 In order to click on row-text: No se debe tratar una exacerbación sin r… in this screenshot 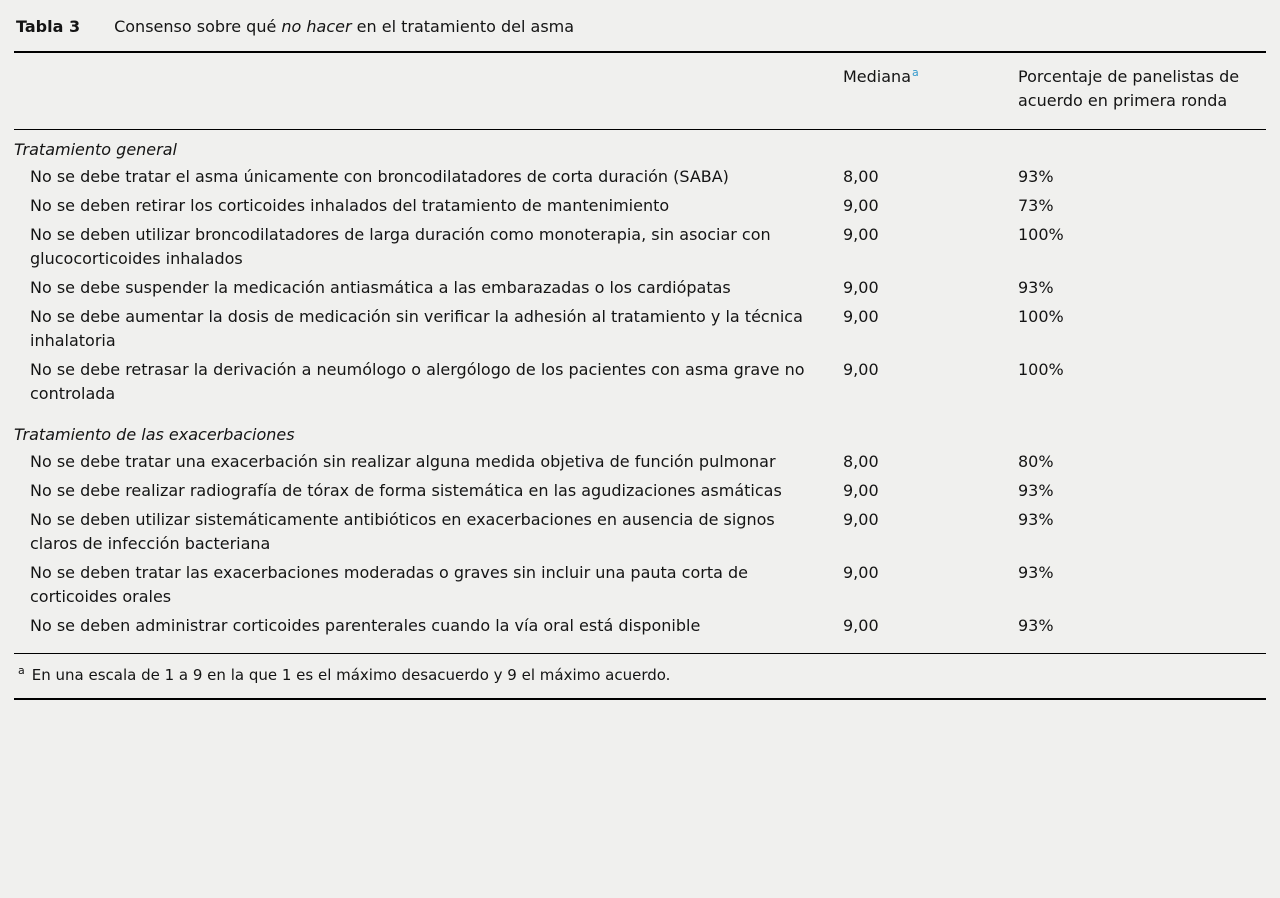, I will do `click(403, 461)`.